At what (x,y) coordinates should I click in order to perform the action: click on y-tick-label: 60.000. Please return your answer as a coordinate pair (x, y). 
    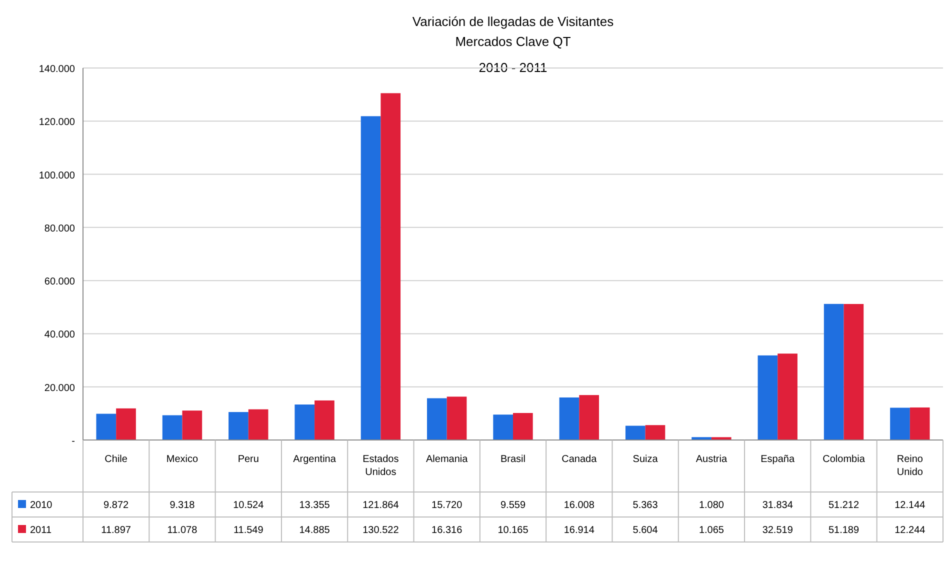
    Looking at the image, I should click on (60, 282).